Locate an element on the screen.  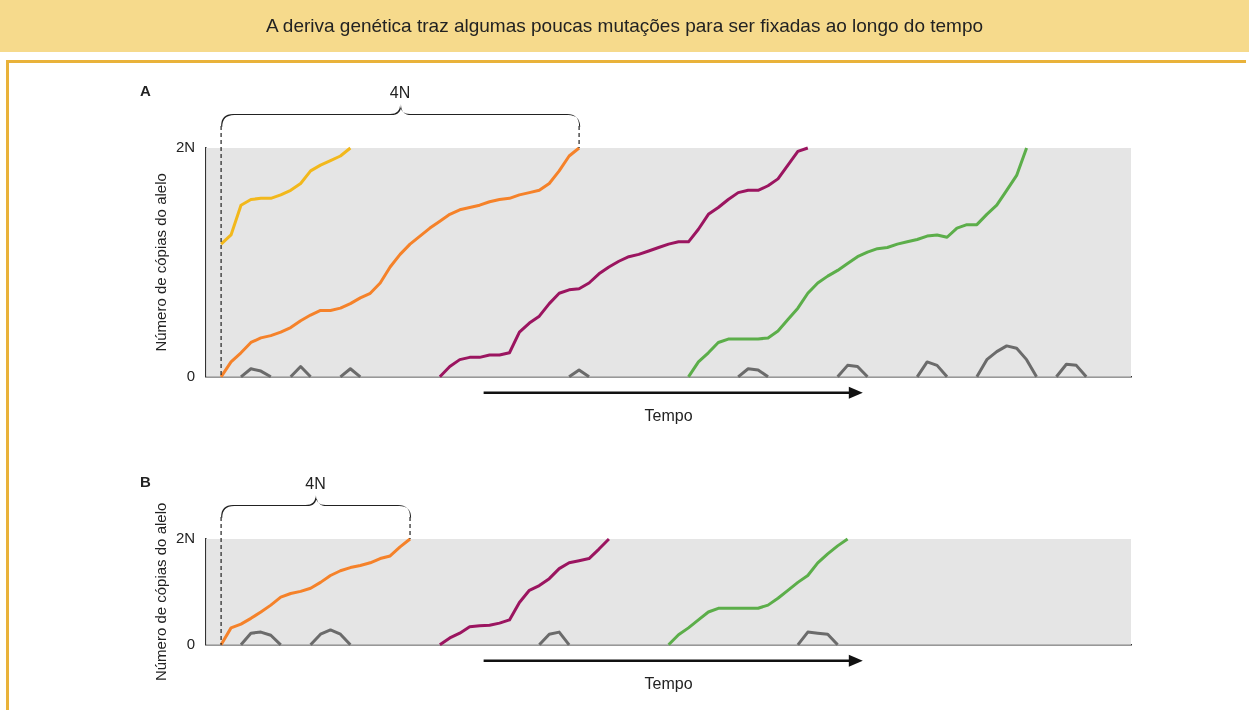
text: A is located at coordinates (145, 90).